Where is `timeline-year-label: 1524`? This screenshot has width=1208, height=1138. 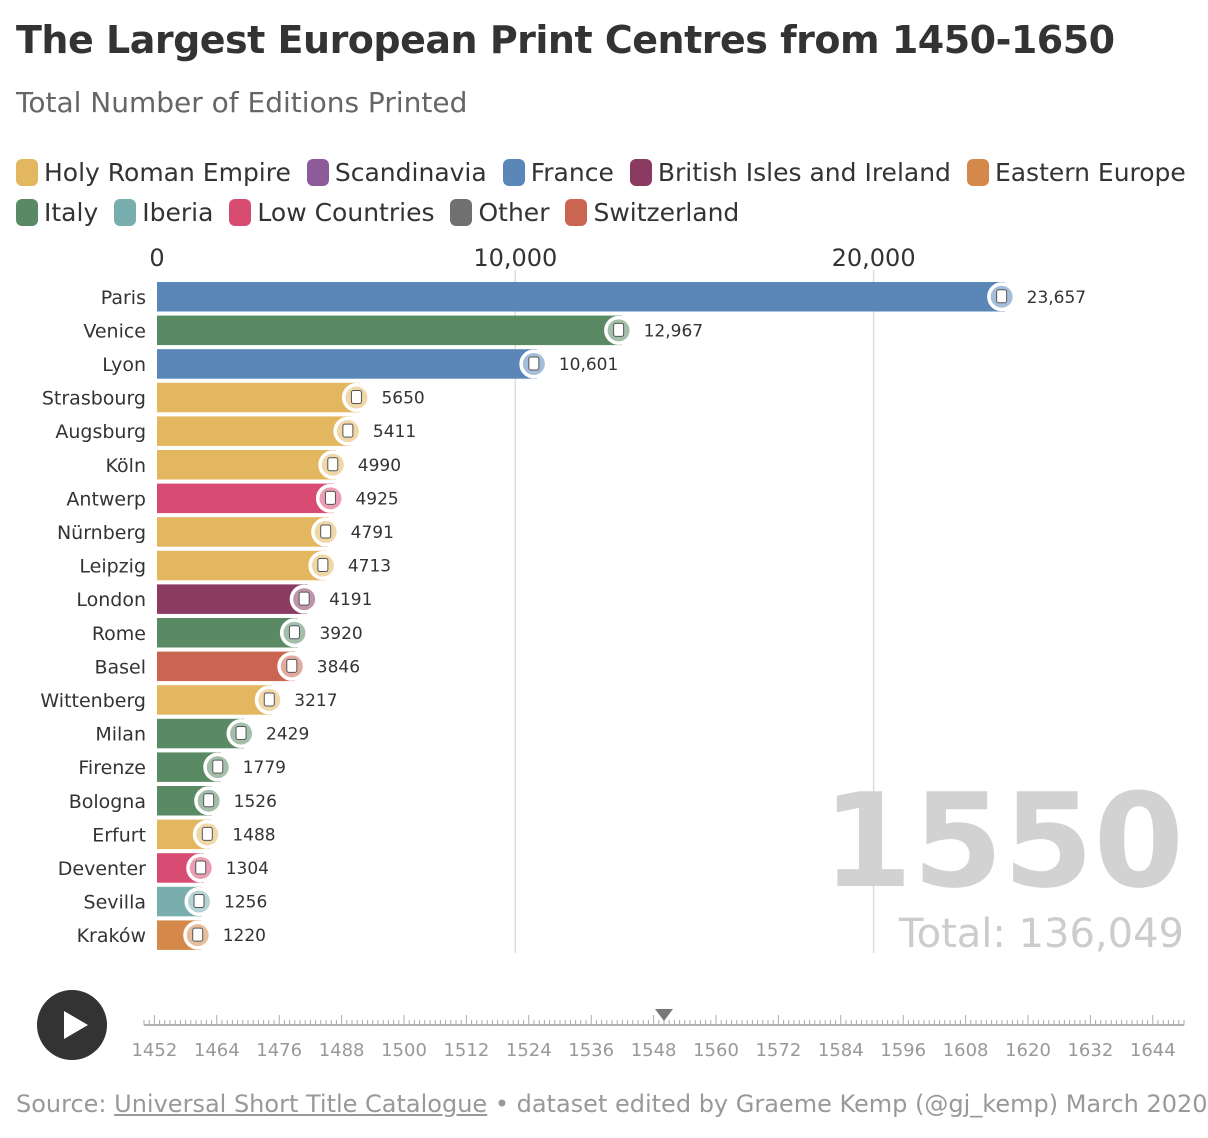 timeline-year-label: 1524 is located at coordinates (529, 1050).